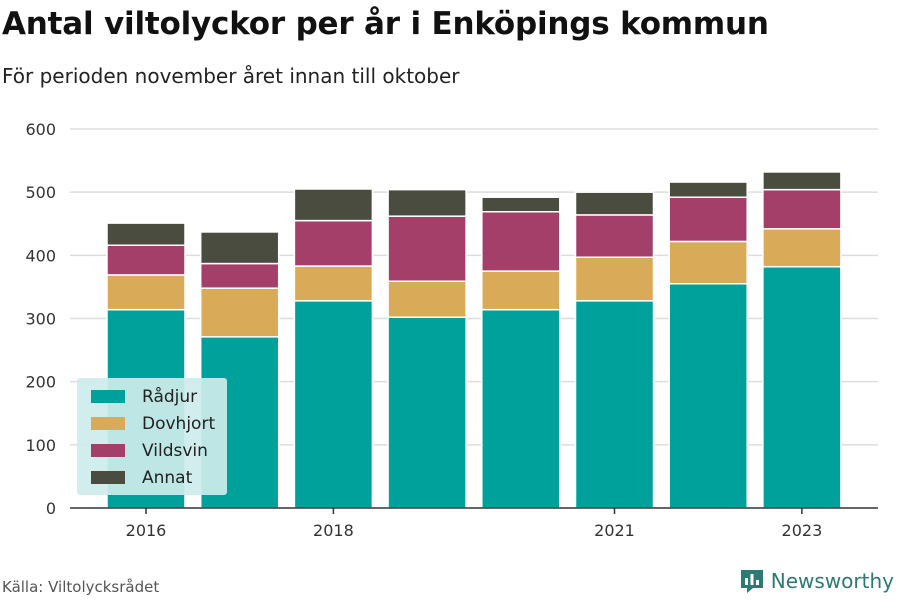 The height and width of the screenshot is (600, 900). I want to click on newsworthy-logo-icon, so click(751, 581).